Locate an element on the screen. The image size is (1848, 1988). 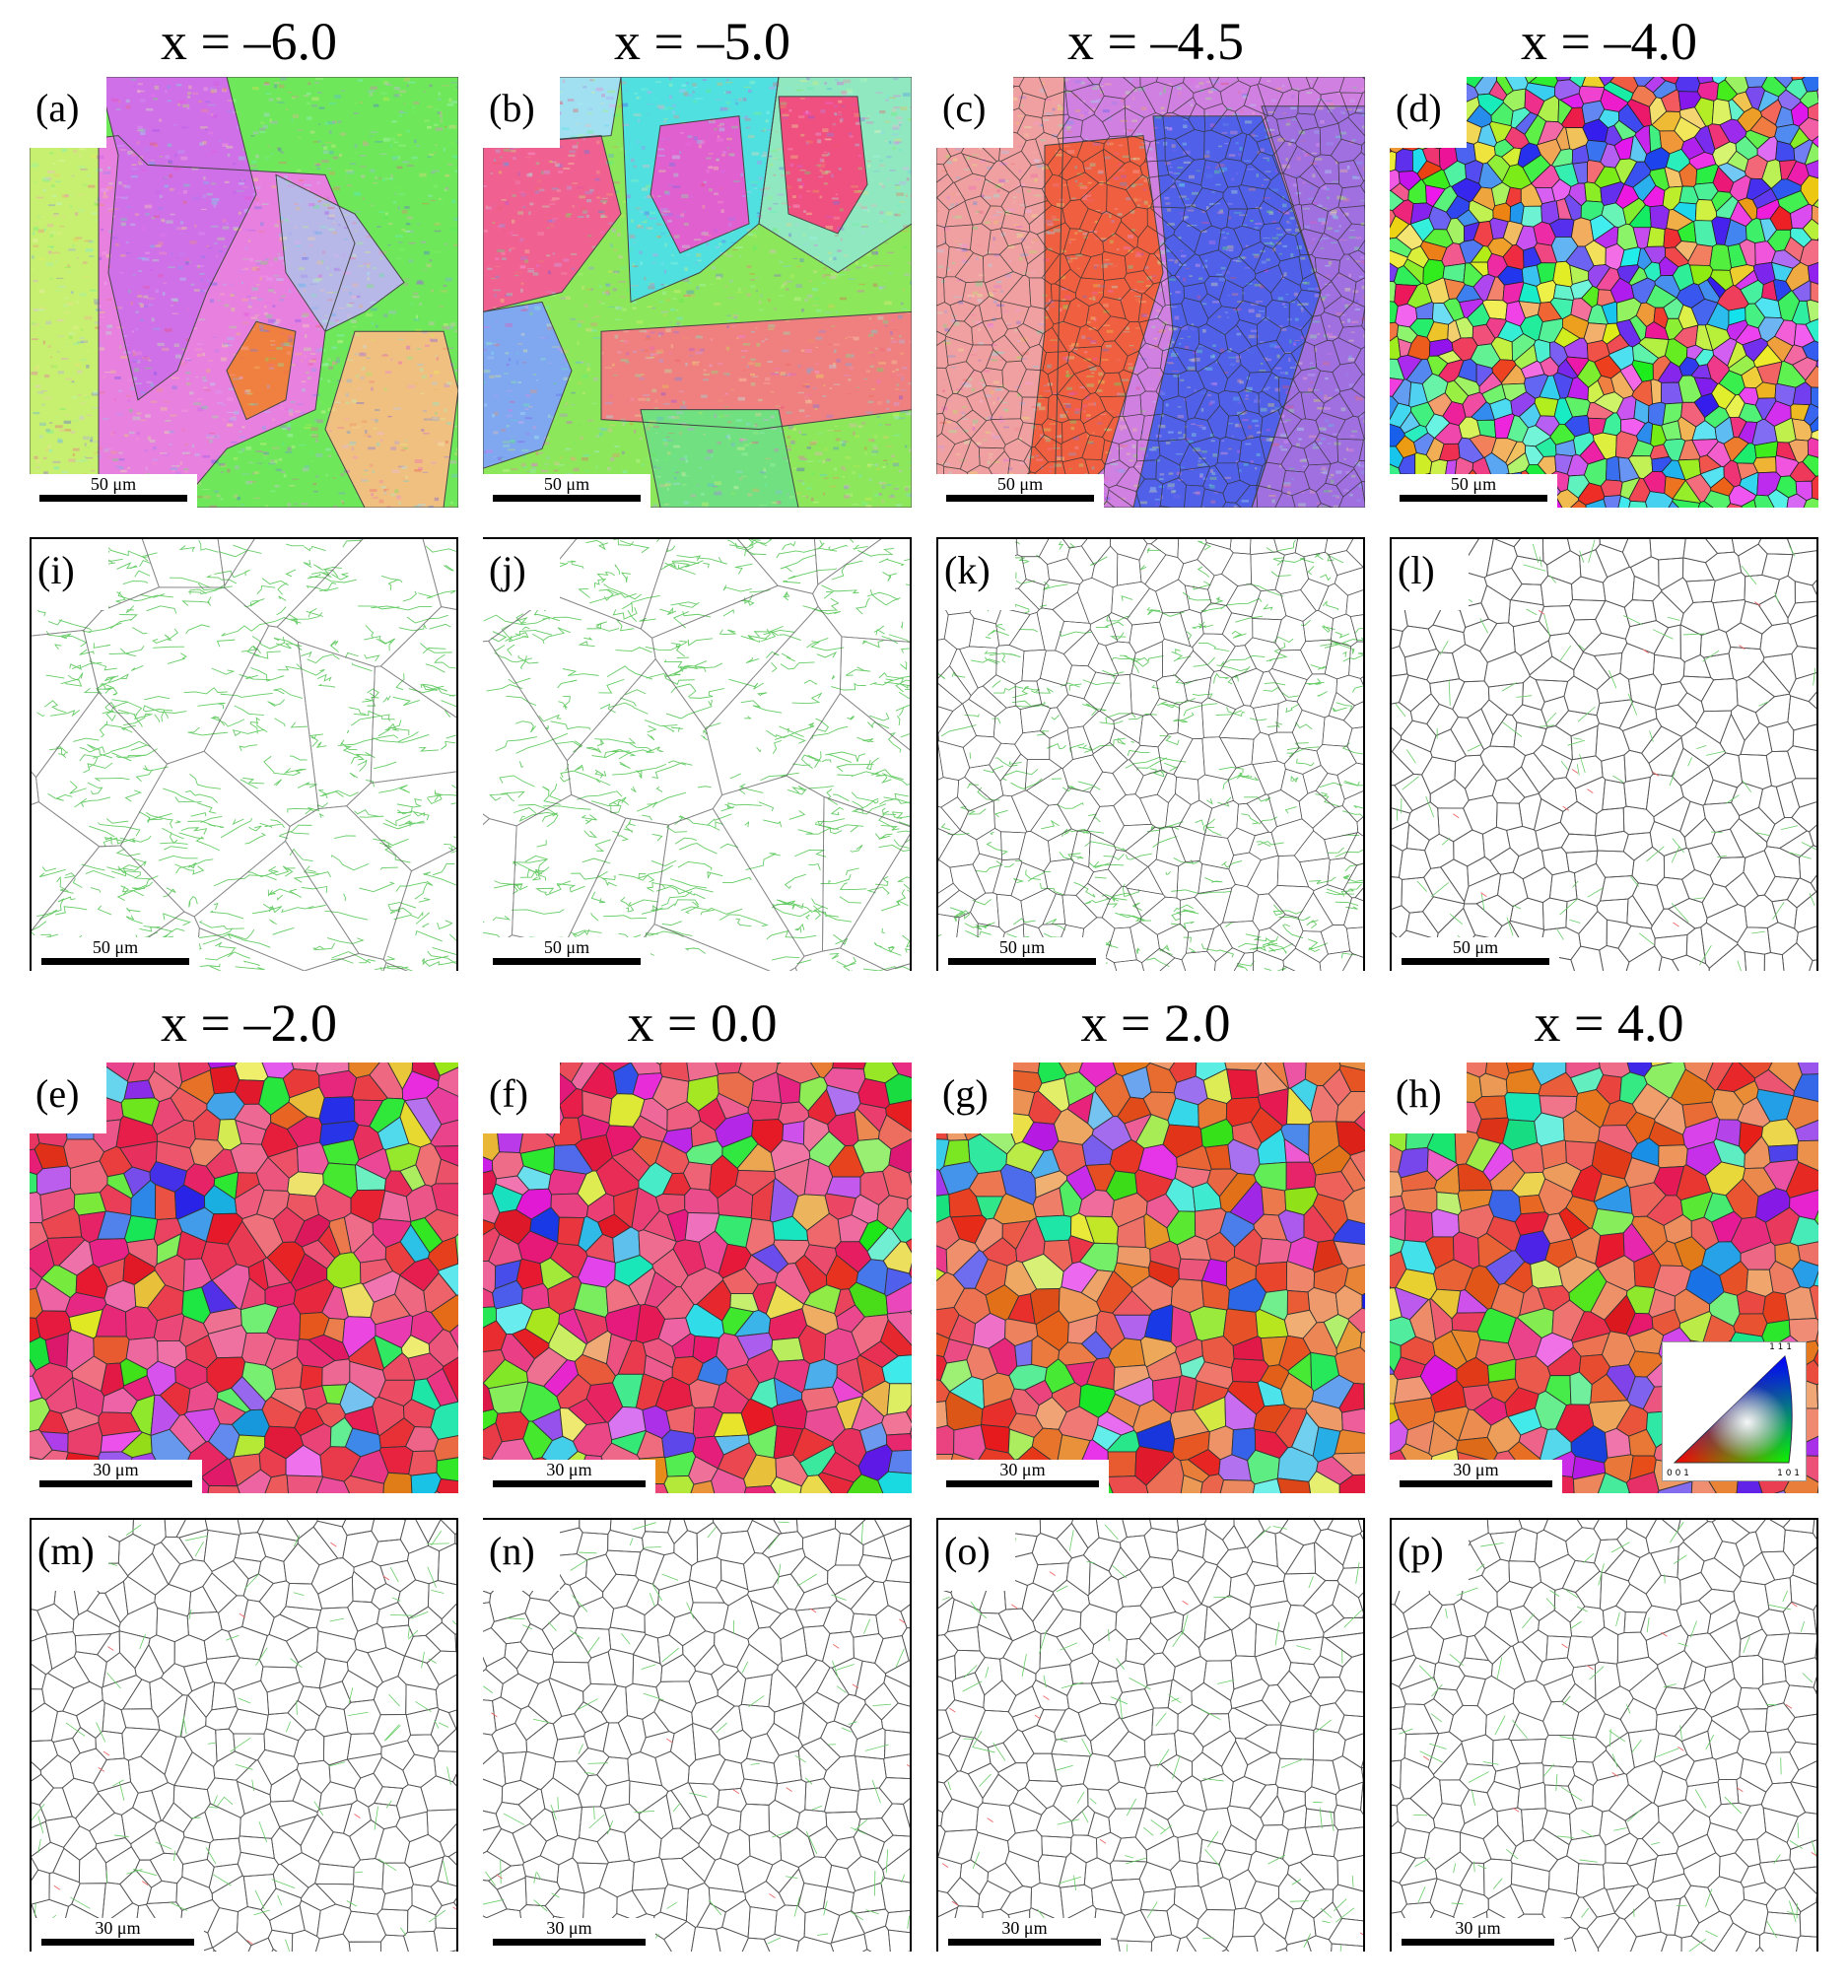
column-title: x = –2.0 is located at coordinates (249, 1023).